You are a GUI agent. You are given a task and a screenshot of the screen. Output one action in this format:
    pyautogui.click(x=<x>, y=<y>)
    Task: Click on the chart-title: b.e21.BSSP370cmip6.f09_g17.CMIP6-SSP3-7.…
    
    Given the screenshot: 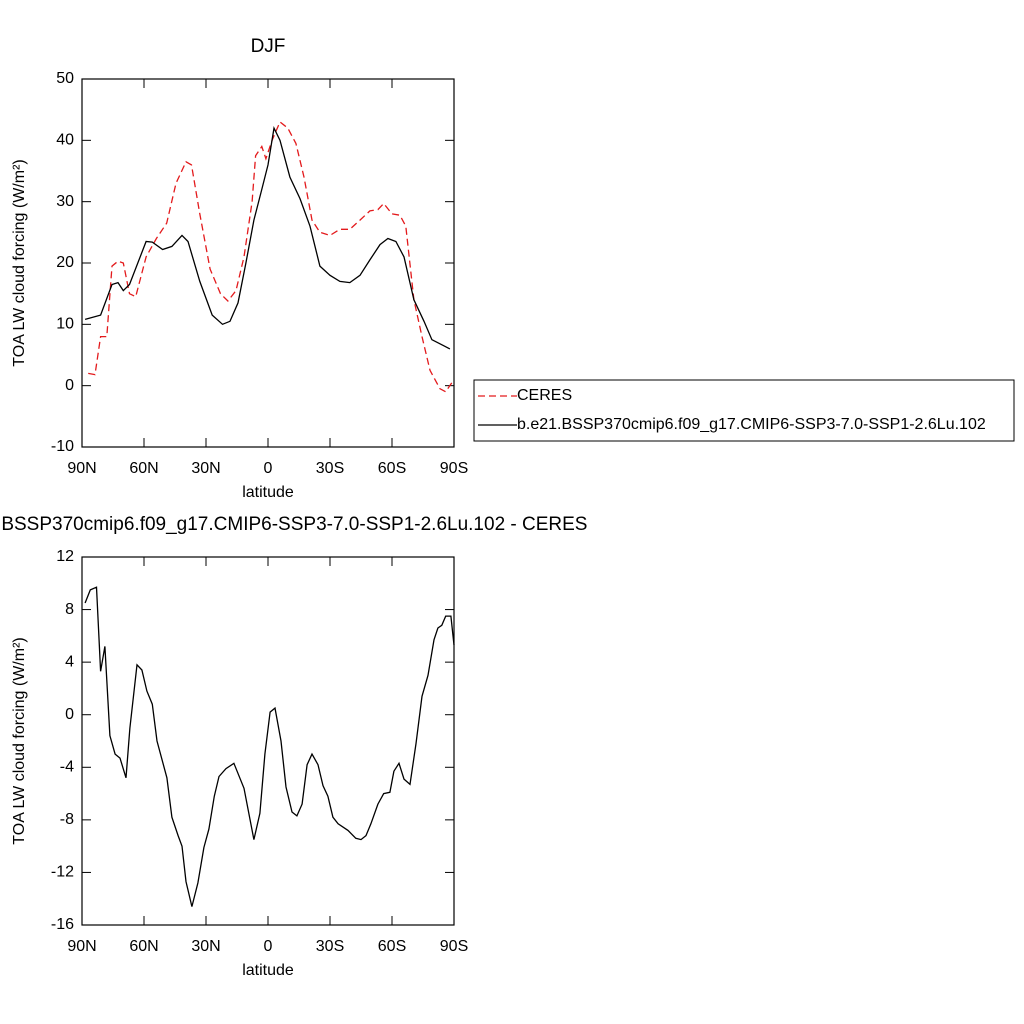 What is the action you would take?
    pyautogui.click(x=293, y=524)
    